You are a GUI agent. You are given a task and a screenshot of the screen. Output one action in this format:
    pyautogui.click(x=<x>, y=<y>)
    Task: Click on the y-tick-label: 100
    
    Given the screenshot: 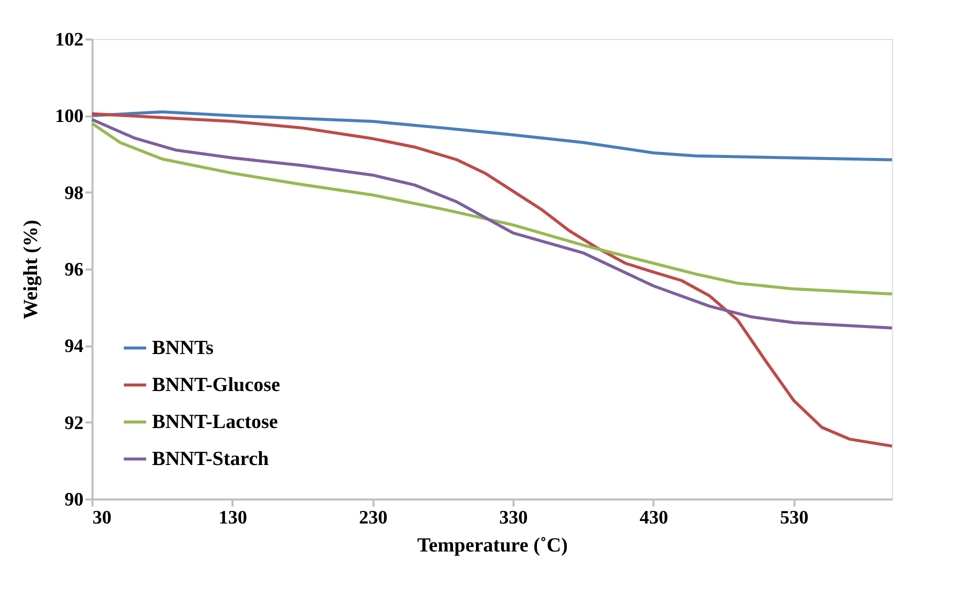 What is the action you would take?
    pyautogui.click(x=69, y=117)
    